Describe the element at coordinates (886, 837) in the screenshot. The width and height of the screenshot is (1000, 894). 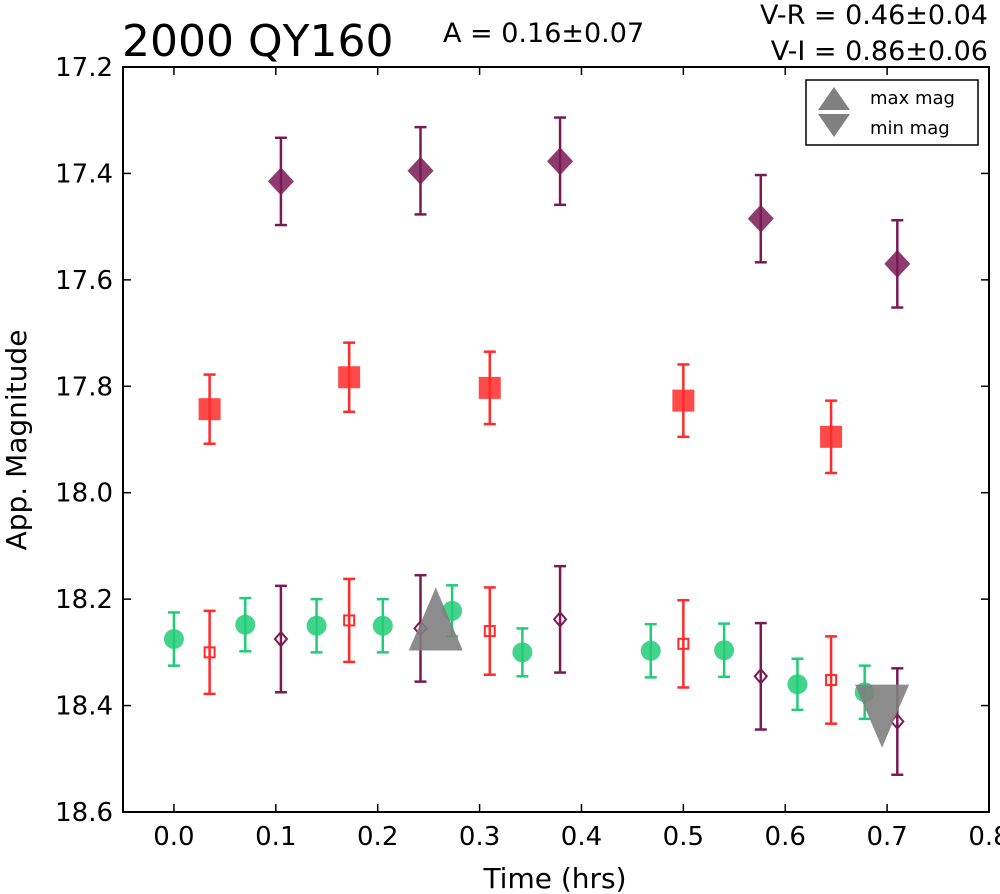
I see `x-tick-label: 0.7` at that location.